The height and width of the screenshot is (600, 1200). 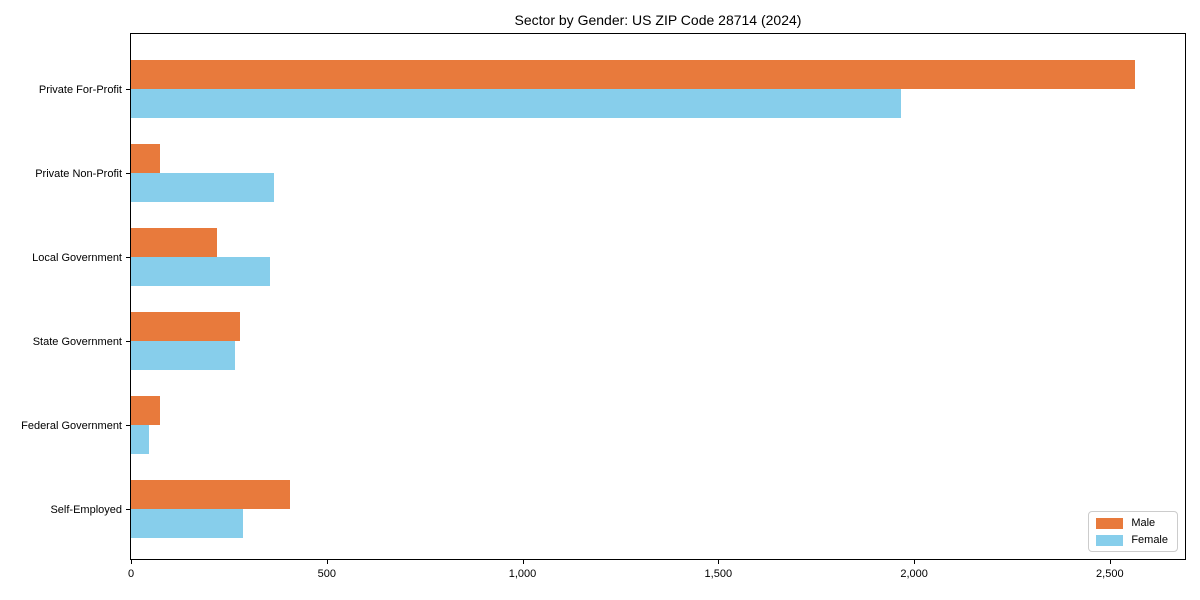 What do you see at coordinates (185, 326) in the screenshot?
I see `bar-male-state-government` at bounding box center [185, 326].